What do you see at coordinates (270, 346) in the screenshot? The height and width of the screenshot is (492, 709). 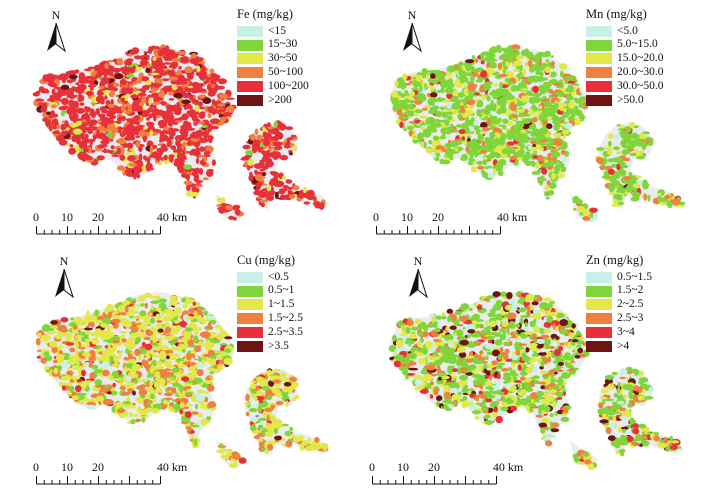 I see `legend-item: >3.5` at bounding box center [270, 346].